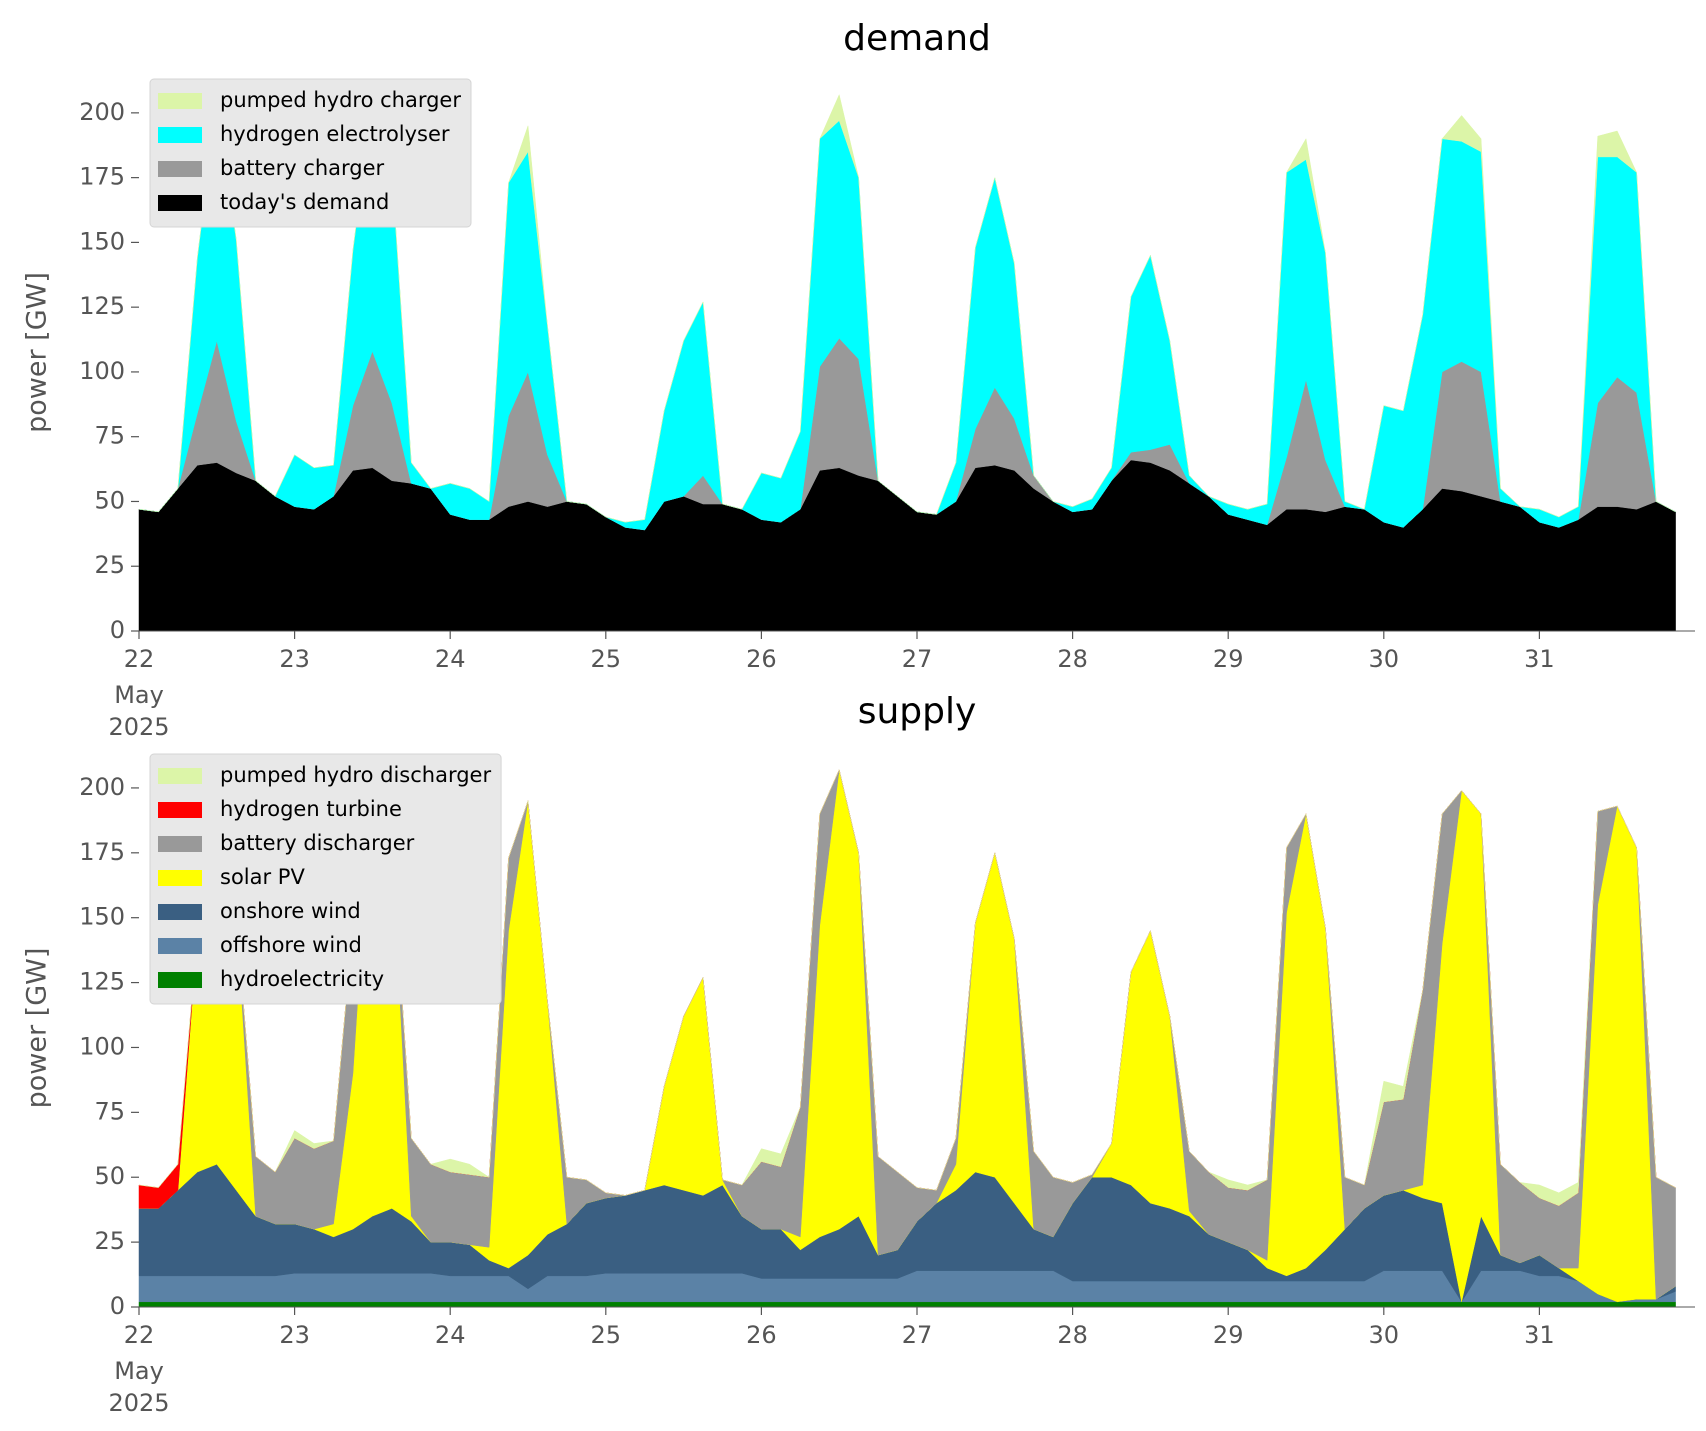 This screenshot has width=1706, height=1431. What do you see at coordinates (907, 1304) in the screenshot?
I see `area` at bounding box center [907, 1304].